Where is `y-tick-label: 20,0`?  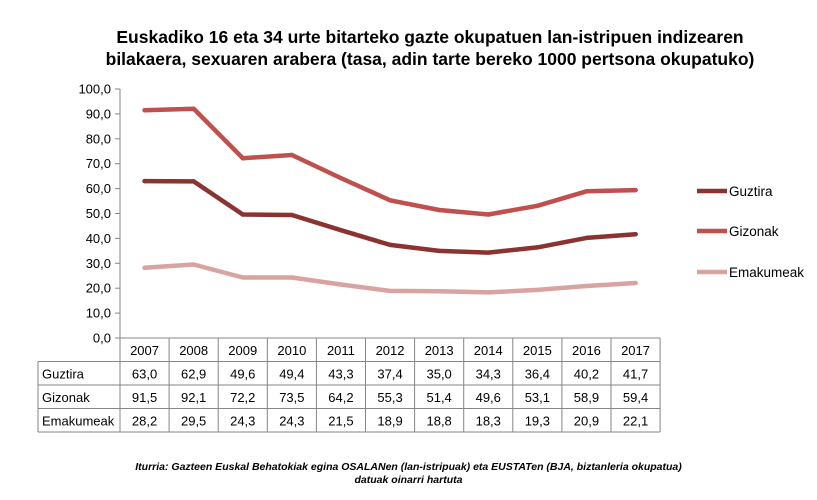 y-tick-label: 20,0 is located at coordinates (98, 288).